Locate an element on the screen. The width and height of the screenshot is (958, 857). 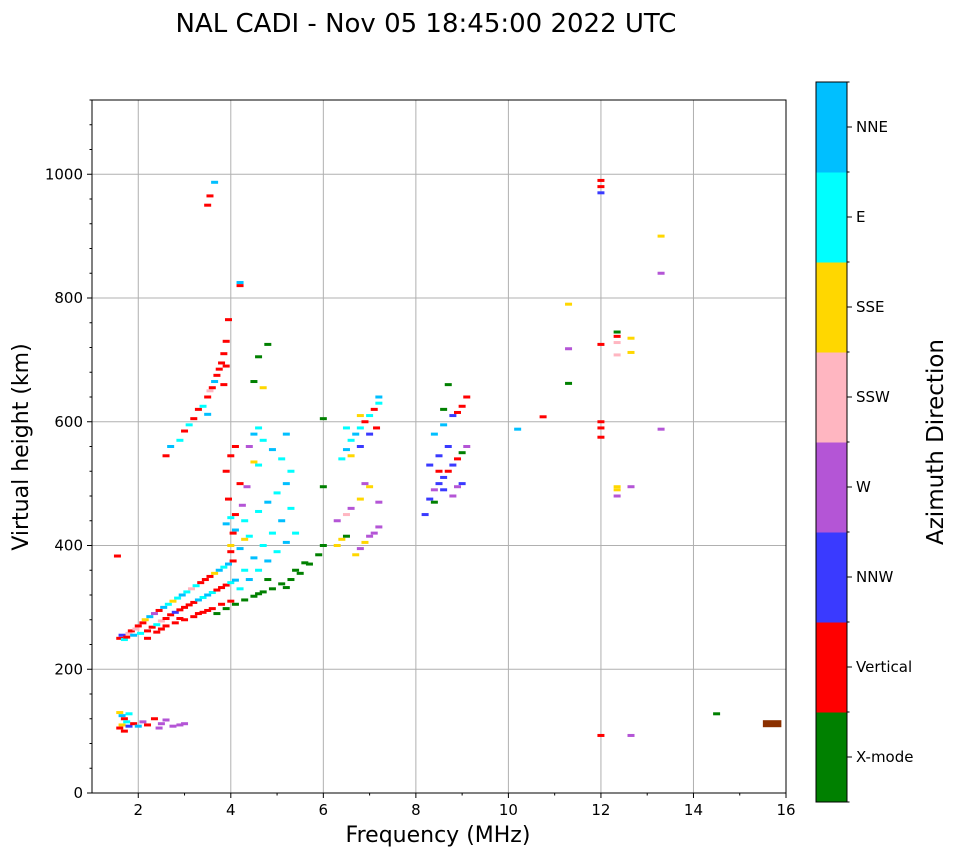
x-tick-label: 16 is located at coordinates (785, 810).